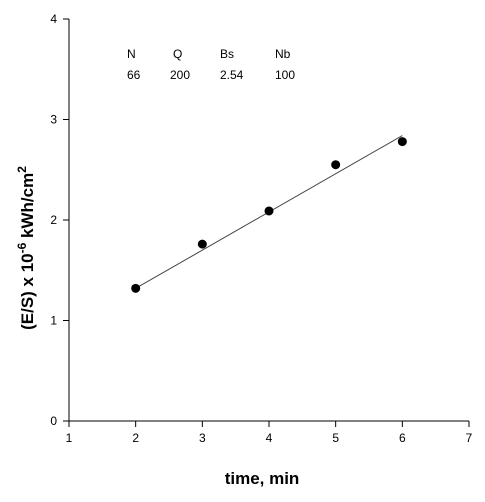 This screenshot has height=502, width=485. I want to click on annotation-value-n: 66, so click(134, 75).